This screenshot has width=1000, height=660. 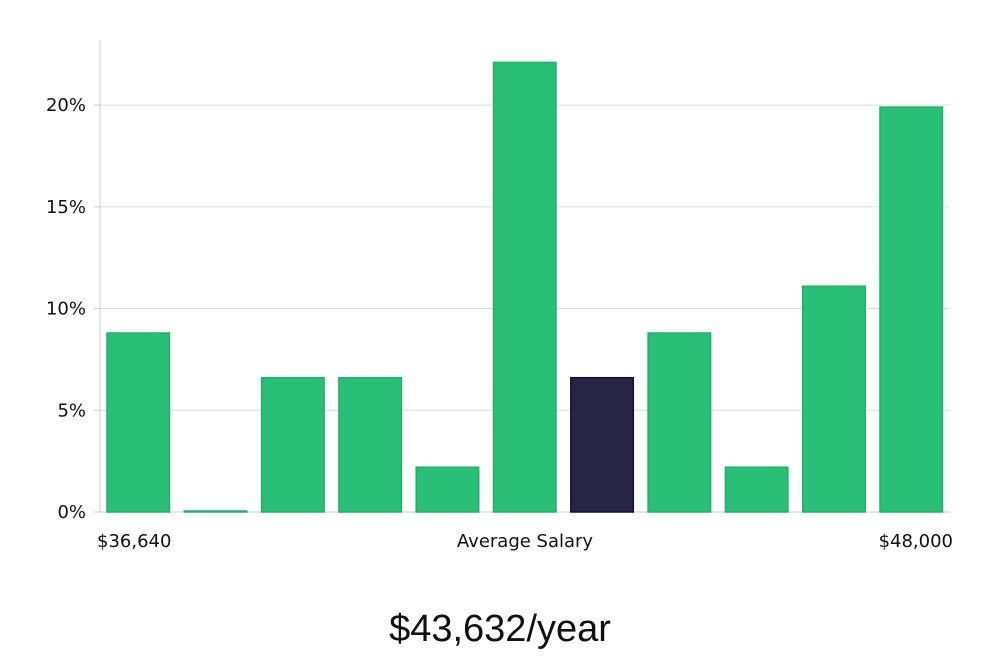 I want to click on x-axis-max-label: $48,000, so click(x=916, y=541).